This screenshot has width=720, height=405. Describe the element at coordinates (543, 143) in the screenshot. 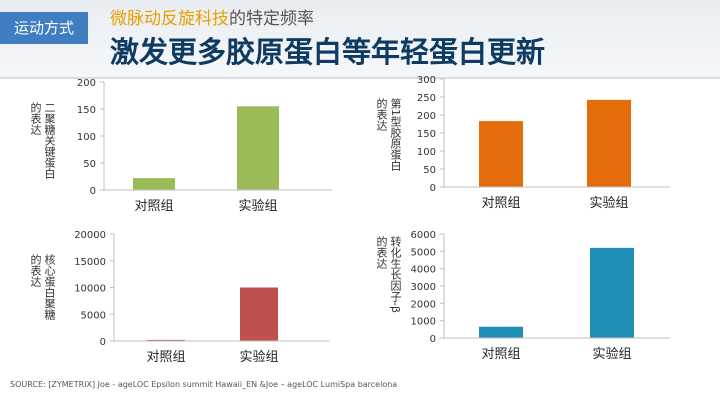

I see `chart-collagen1-plot: 0 50 100 150 200 250 300 对照组 实验组` at that location.